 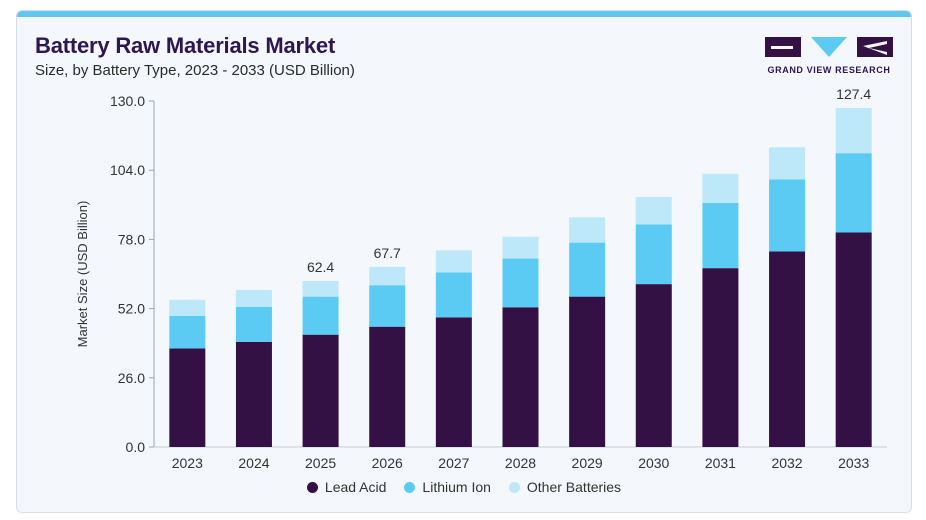 I want to click on chart-legend: Lead Acid Lithium Ion Other Batteries, so click(x=464, y=487).